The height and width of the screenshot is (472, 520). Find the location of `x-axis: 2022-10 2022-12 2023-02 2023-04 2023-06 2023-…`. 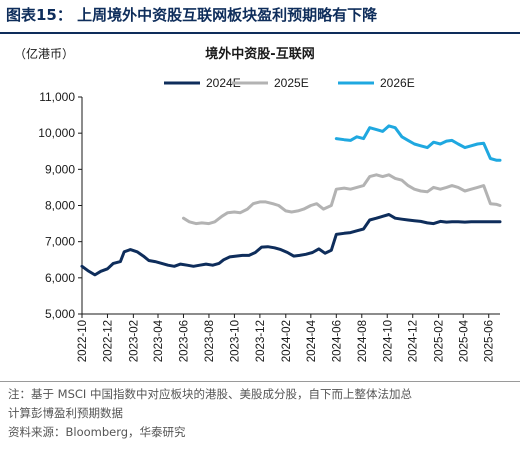

x-axis: 2022-10 2022-12 2023-02 2023-04 2023-06 2023-… is located at coordinates (288, 337).